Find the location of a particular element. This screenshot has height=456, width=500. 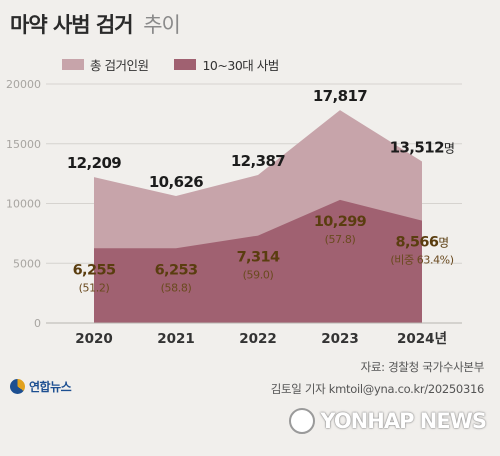

source-note: 자료: 경찰청 국가수사본부 is located at coordinates (422, 367).